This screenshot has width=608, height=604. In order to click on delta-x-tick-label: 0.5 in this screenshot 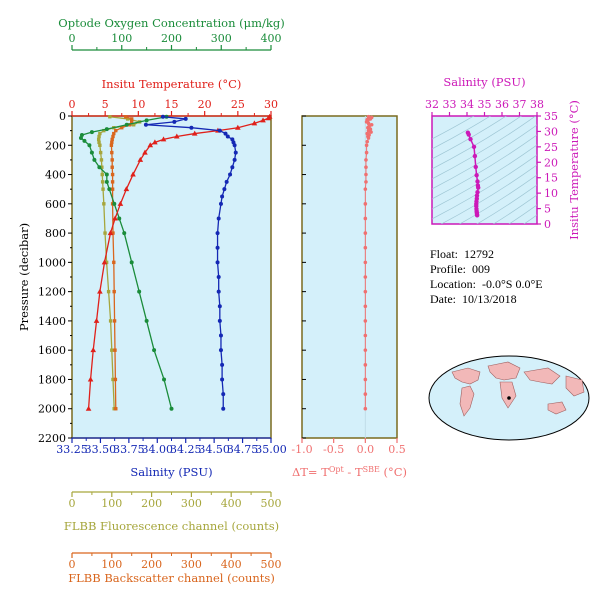, I will do `click(397, 449)`.